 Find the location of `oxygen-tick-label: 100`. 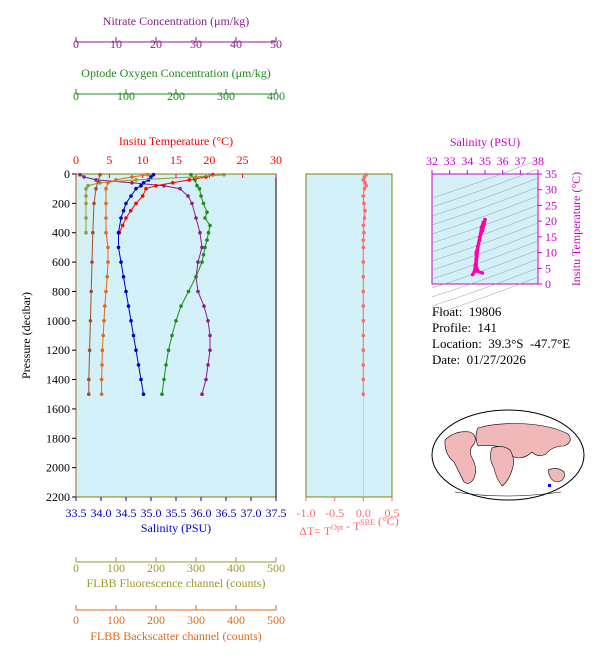

oxygen-tick-label: 100 is located at coordinates (126, 96).